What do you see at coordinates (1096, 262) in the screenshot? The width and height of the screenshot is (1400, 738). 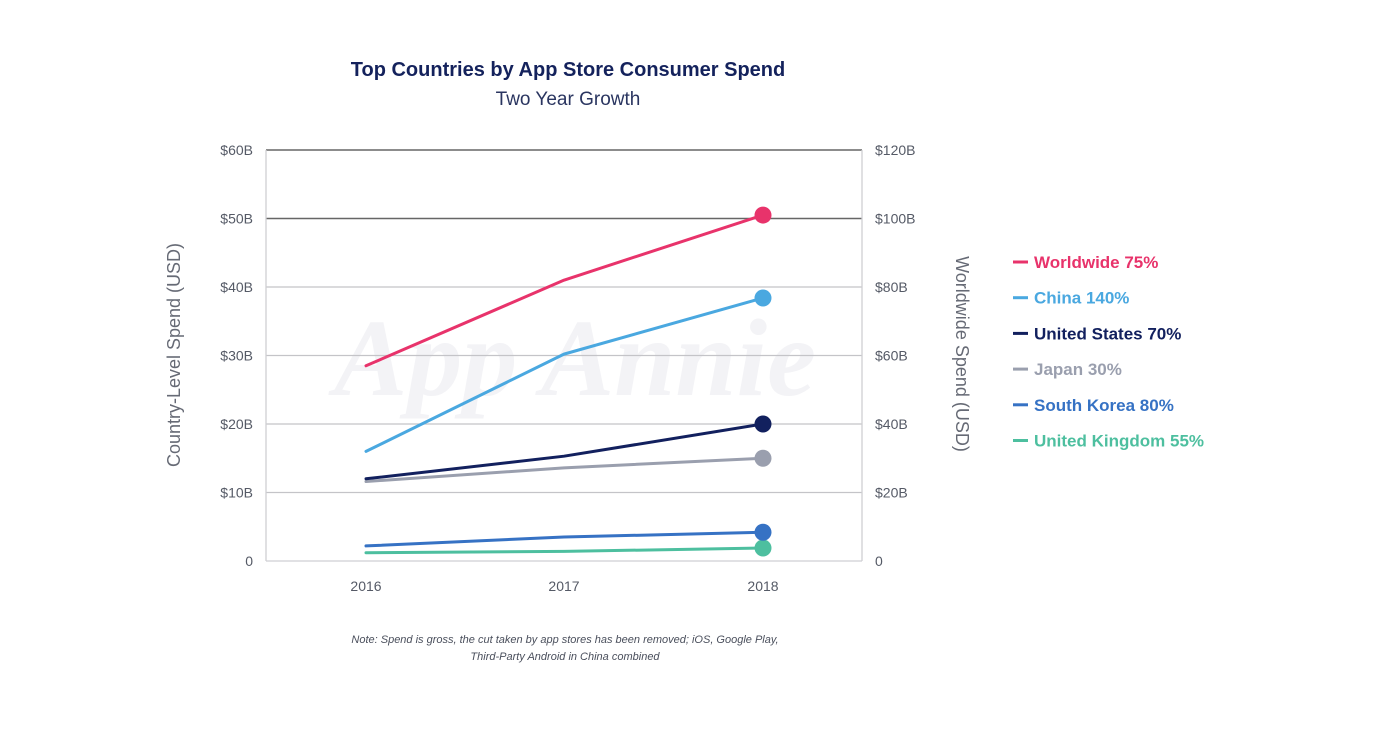 I see `legend-label-worldwide: Worldwide 75%` at bounding box center [1096, 262].